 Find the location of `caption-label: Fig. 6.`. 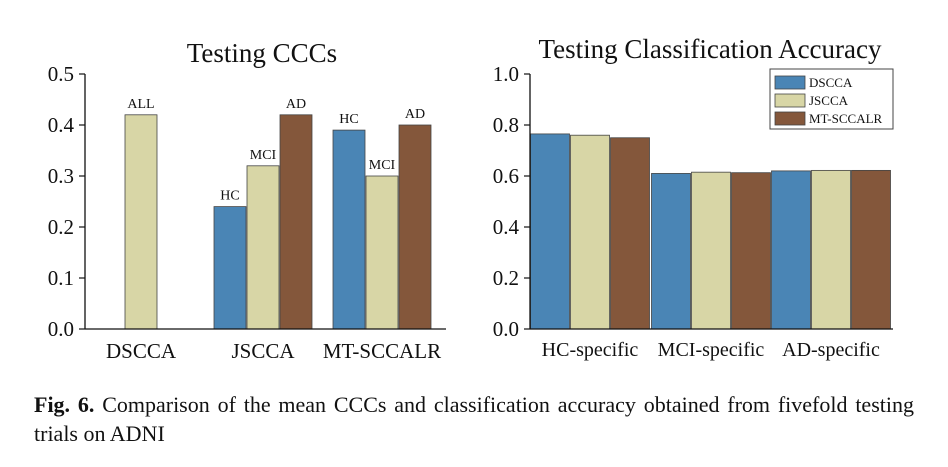

caption-label: Fig. 6. is located at coordinates (64, 404).